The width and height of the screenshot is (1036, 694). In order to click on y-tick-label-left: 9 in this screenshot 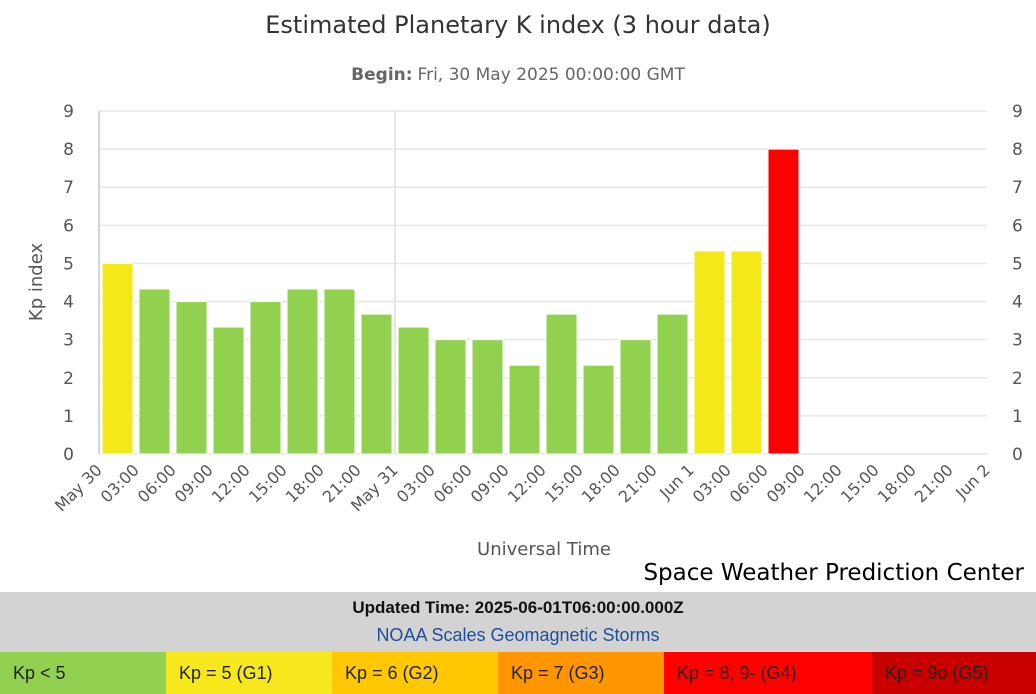, I will do `click(68, 112)`.